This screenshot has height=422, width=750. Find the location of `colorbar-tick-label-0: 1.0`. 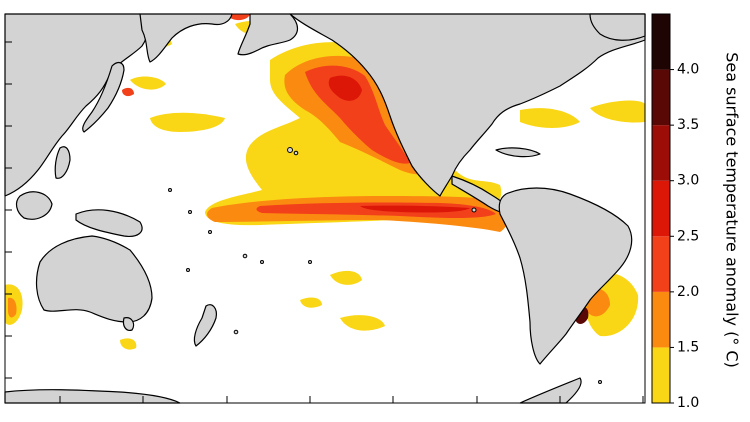

colorbar-tick-label-0: 1.0 is located at coordinates (688, 403).